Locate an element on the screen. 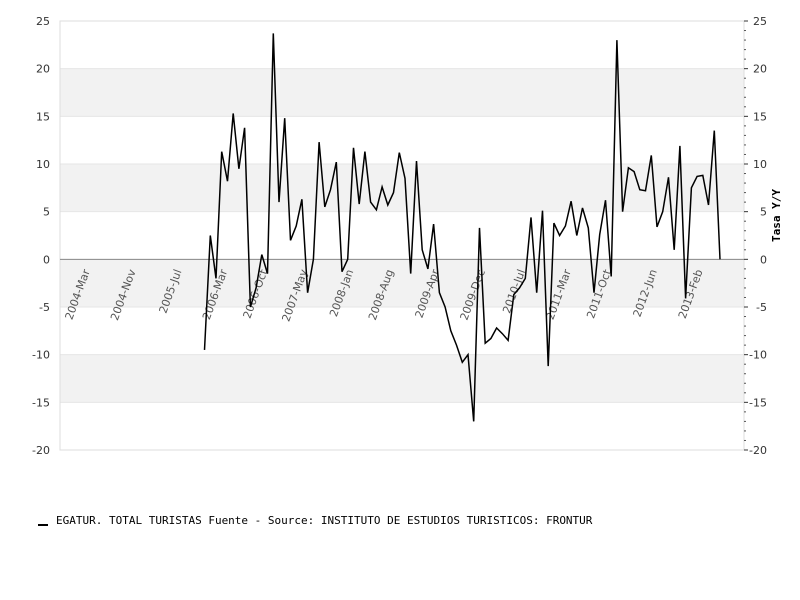  y-tick-label-left: -5 is located at coordinates (44, 307).